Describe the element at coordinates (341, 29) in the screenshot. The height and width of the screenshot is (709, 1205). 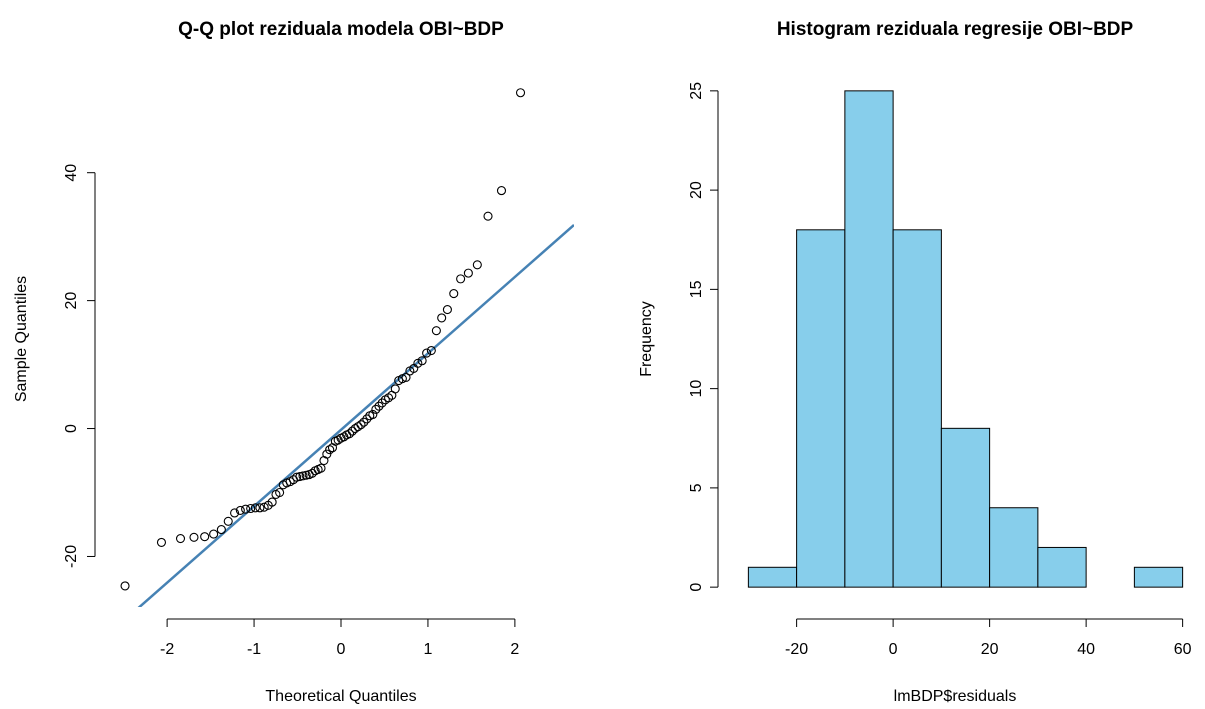
I see `chart-title: Q-Q plot reziduala modela OBI~BDP` at that location.